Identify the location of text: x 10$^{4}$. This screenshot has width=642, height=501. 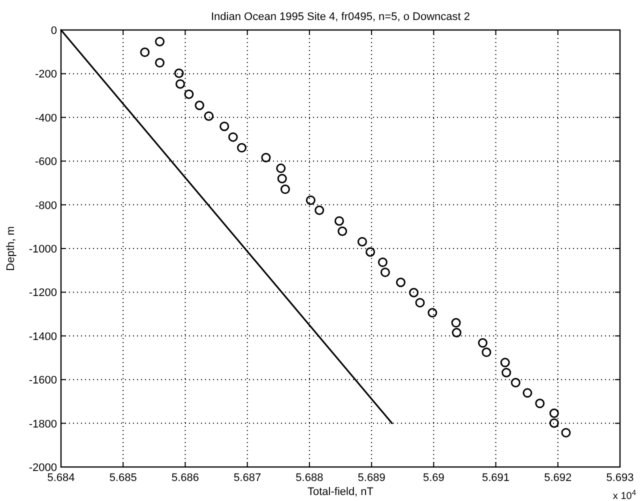
(624, 494).